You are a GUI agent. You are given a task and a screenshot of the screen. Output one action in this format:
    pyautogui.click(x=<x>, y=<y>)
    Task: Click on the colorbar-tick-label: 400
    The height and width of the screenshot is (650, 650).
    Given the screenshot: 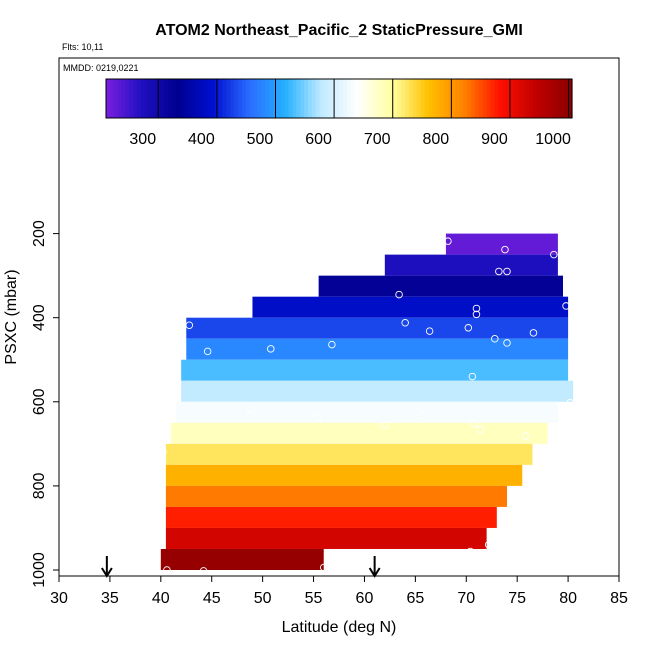 What is the action you would take?
    pyautogui.click(x=201, y=139)
    